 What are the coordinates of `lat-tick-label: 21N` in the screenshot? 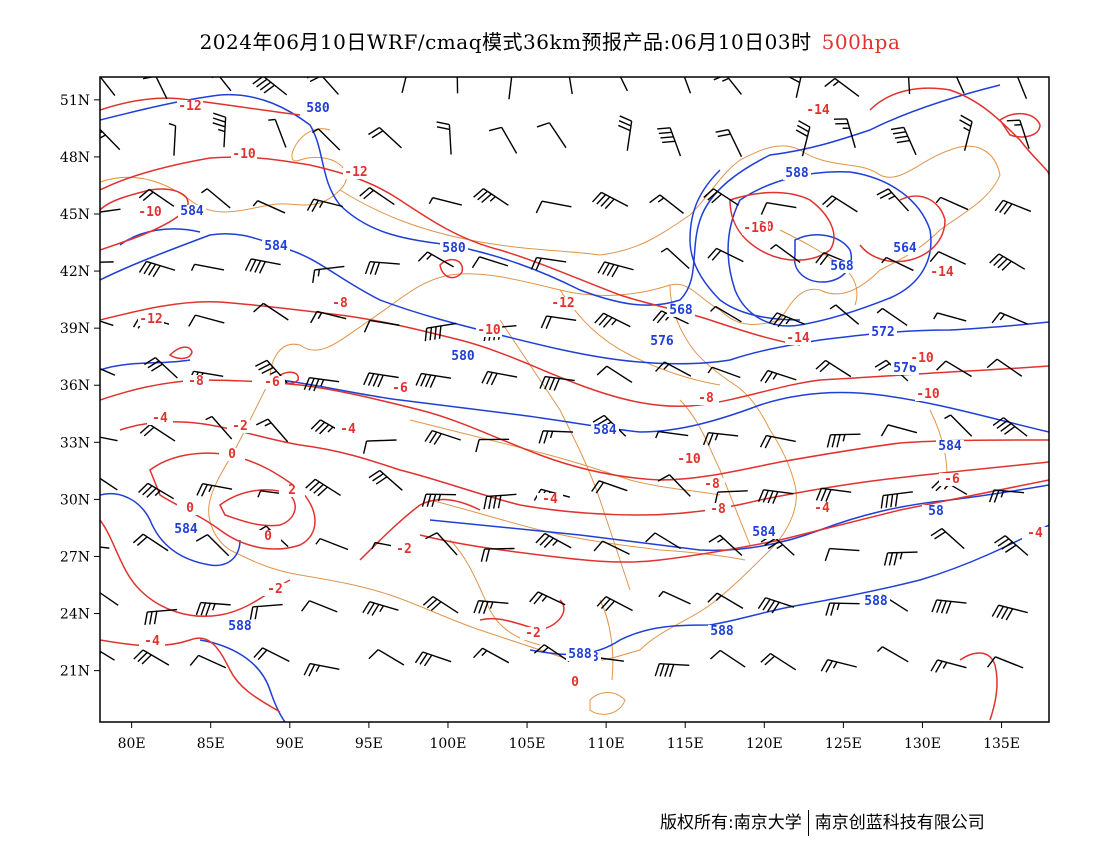 It's located at (75, 672).